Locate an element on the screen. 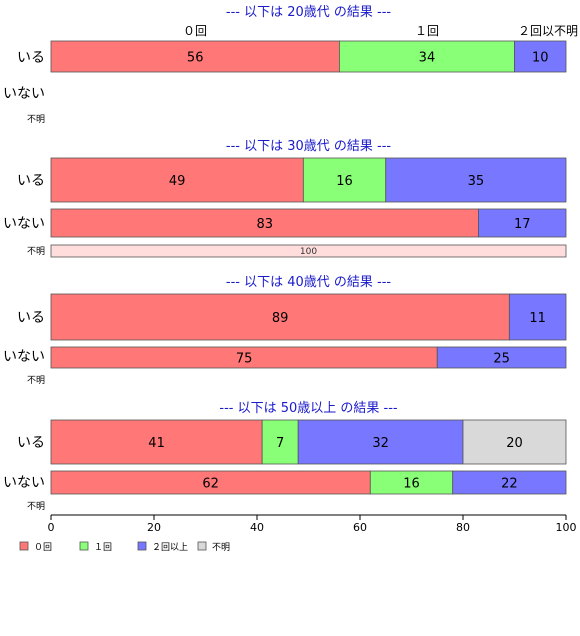 The height and width of the screenshot is (636, 580). segment-value-label: 17 is located at coordinates (522, 224).